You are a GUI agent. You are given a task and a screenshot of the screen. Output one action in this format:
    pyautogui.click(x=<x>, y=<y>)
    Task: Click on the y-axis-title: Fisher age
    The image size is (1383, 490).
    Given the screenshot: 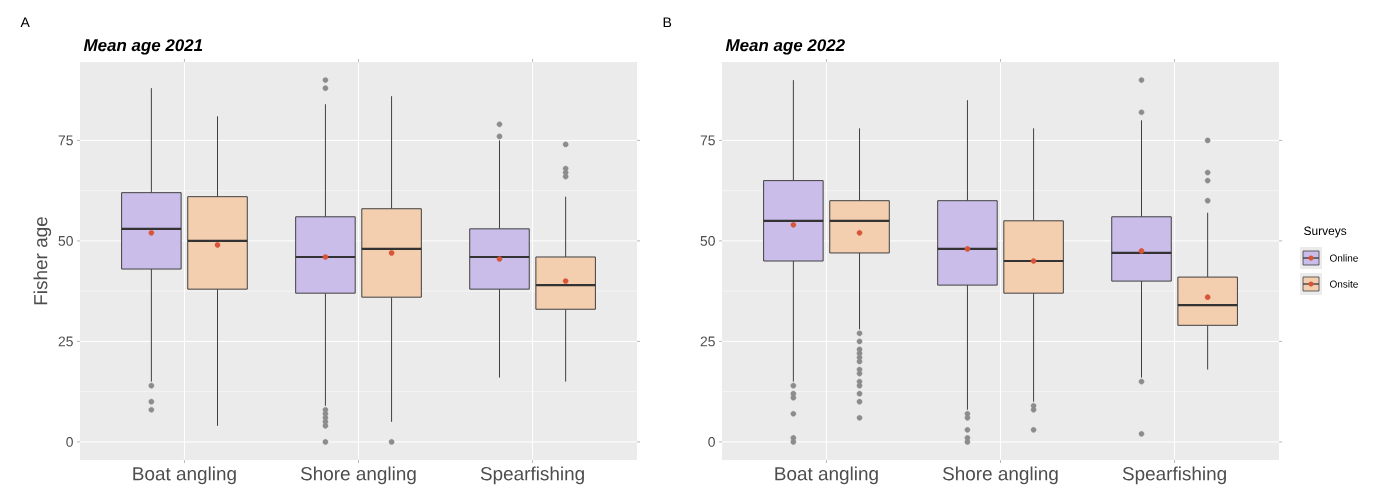 What is the action you would take?
    pyautogui.click(x=42, y=261)
    